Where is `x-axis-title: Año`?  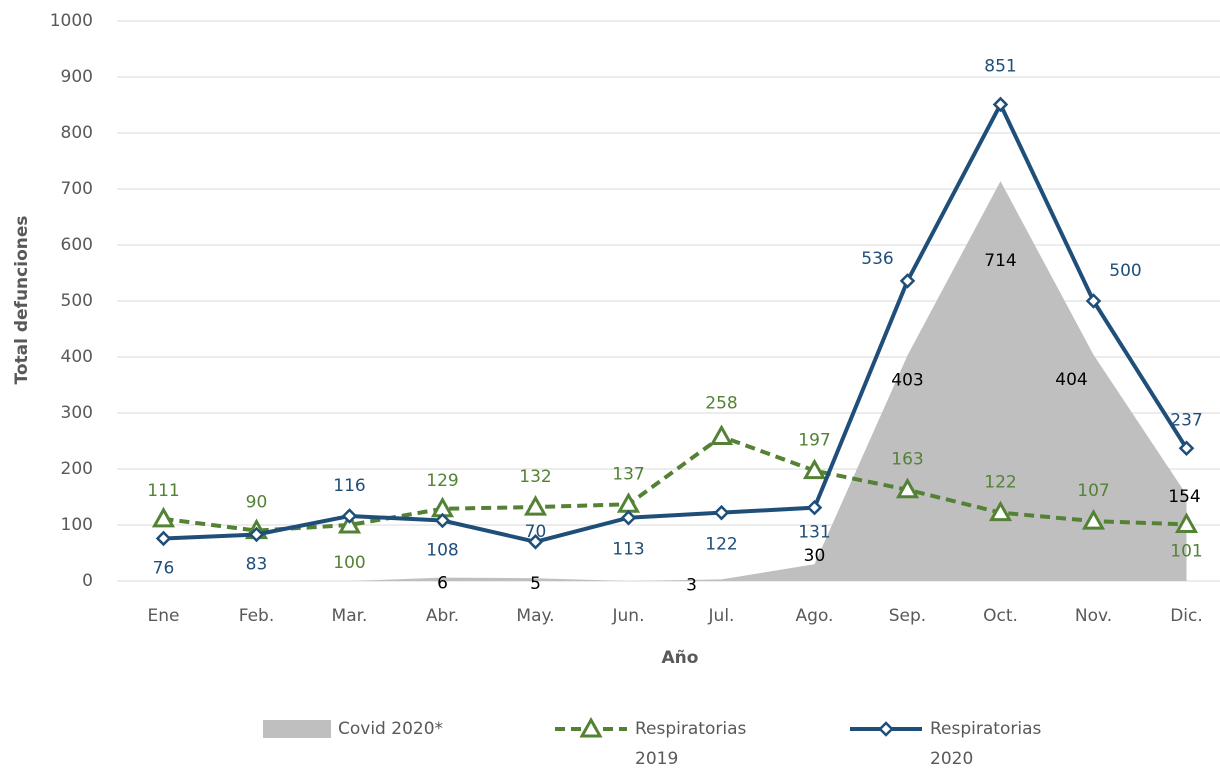 x-axis-title: Año is located at coordinates (680, 658).